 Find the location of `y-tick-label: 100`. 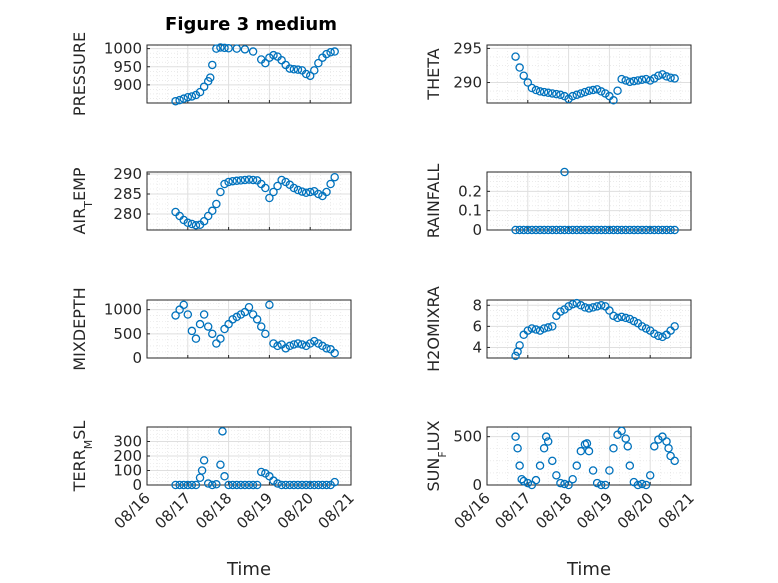

y-tick-label: 100 is located at coordinates (127, 471).